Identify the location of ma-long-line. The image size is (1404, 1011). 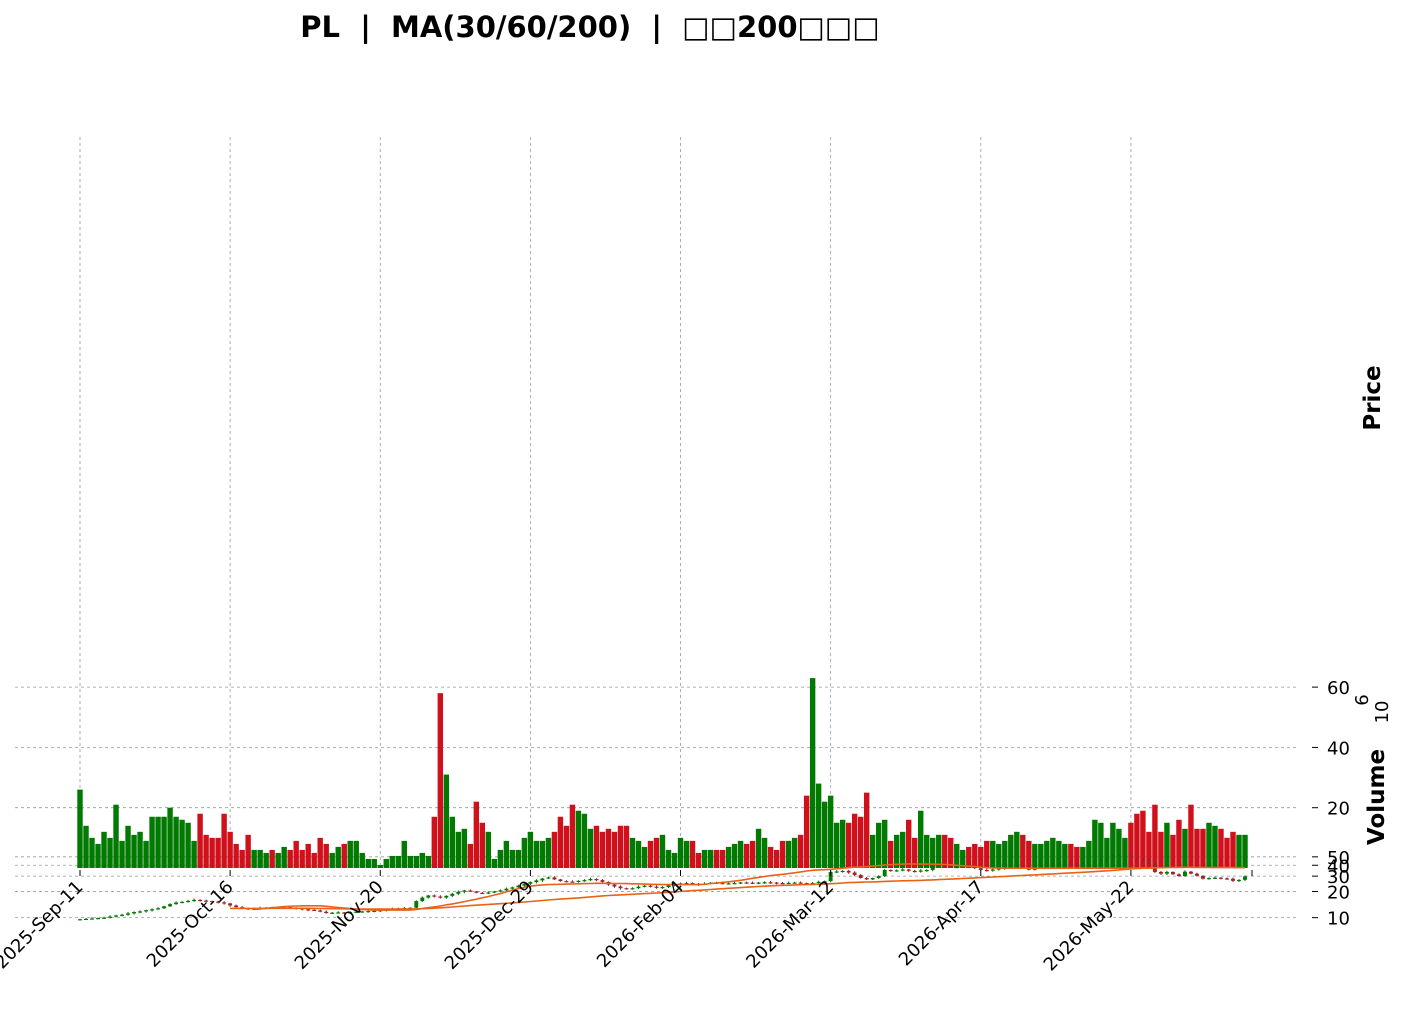
(737, 888).